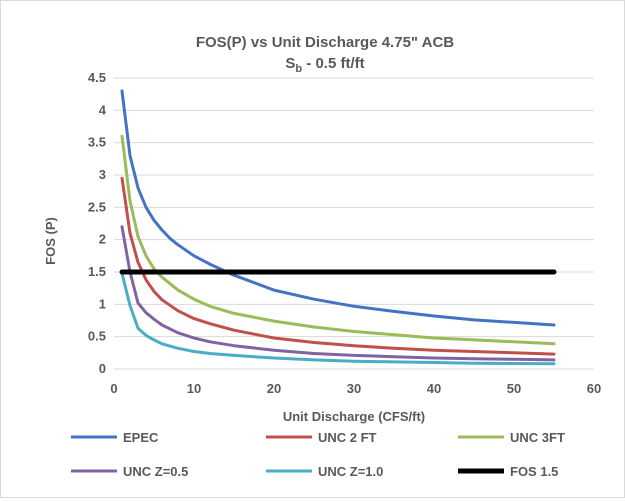 This screenshot has width=625, height=502. I want to click on subtitle-sub: b, so click(298, 69).